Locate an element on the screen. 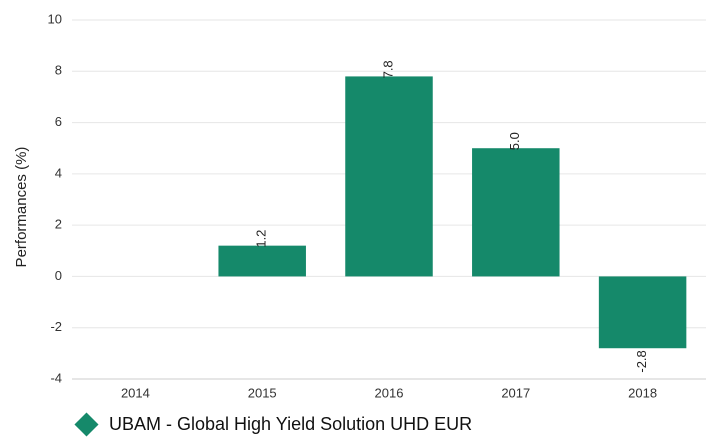 This screenshot has height=437, width=710. x-tick-label: 2017 is located at coordinates (515, 392).